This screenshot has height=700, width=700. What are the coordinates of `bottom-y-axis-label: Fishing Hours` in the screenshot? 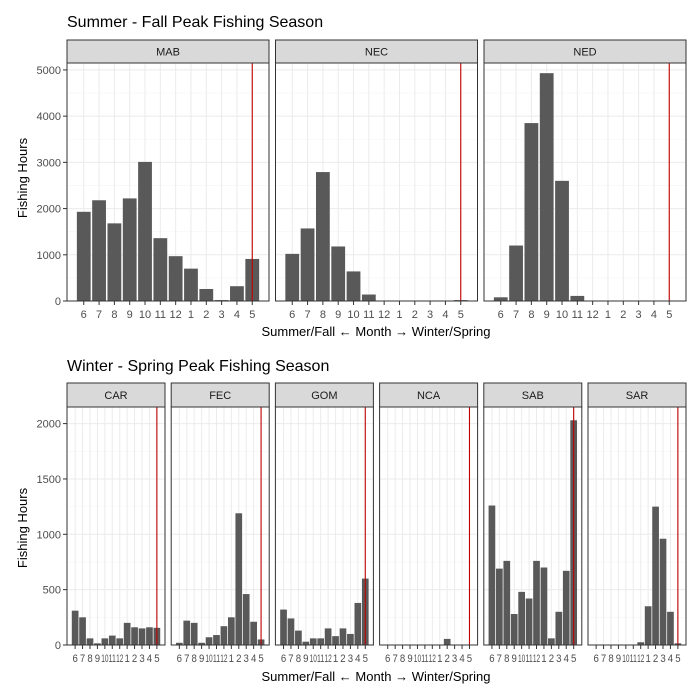 It's located at (22, 527).